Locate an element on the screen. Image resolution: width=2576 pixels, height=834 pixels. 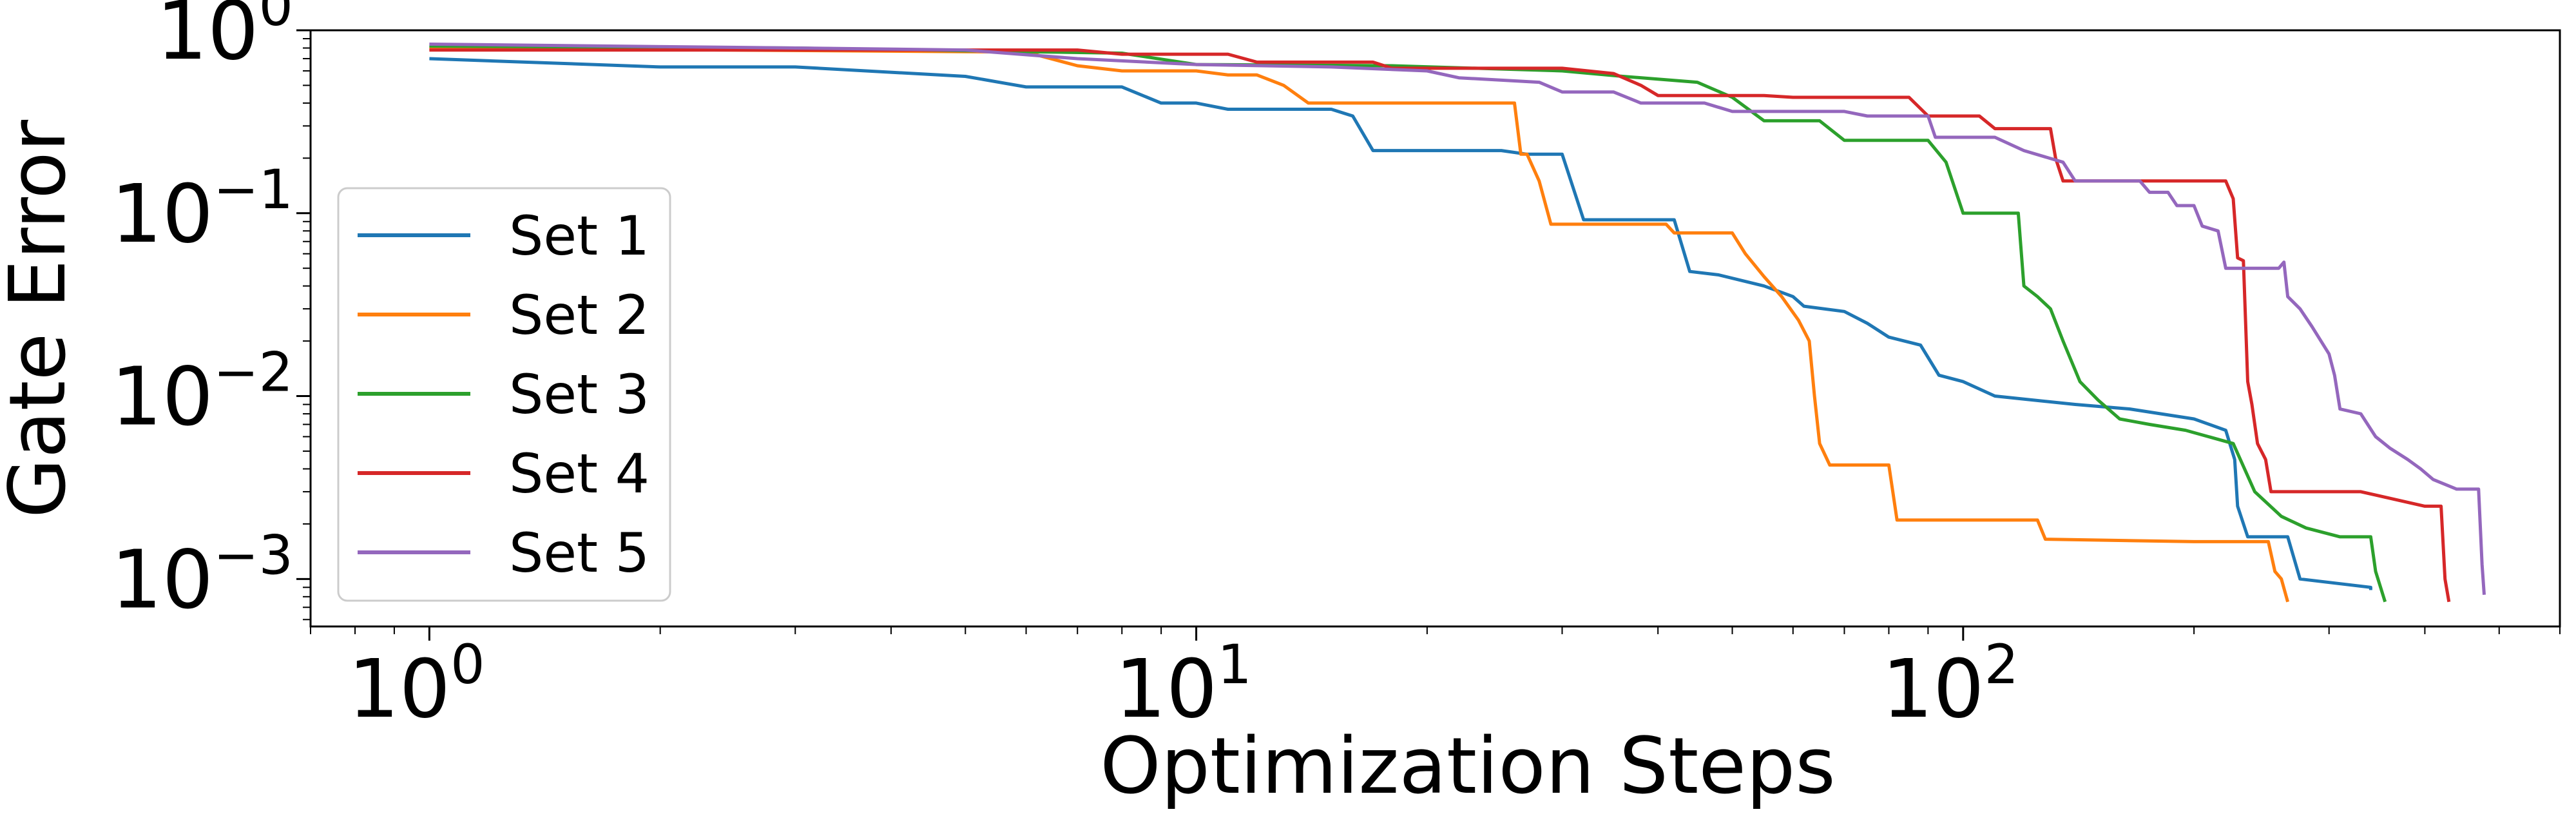
x-tick-label: 10¹ is located at coordinates (1183, 684).